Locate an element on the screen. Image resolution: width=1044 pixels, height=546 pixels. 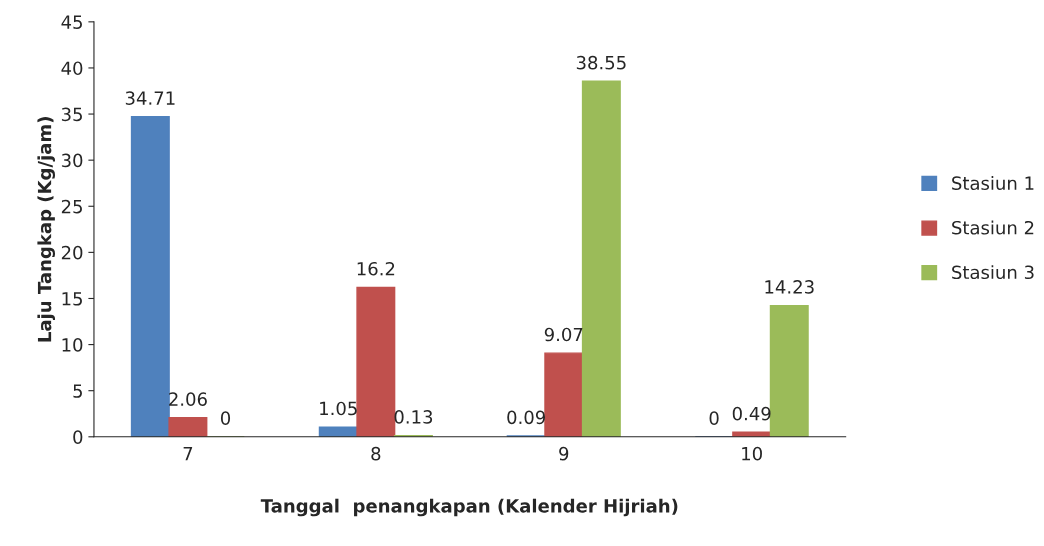
x-tick-label: 10 is located at coordinates (752, 453).